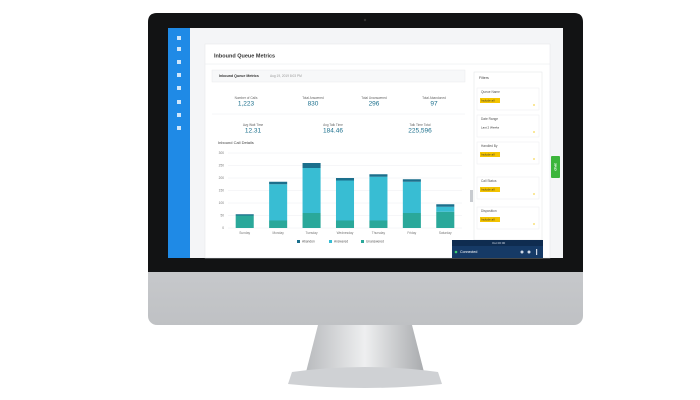 This screenshot has width=700, height=400. Describe the element at coordinates (244, 56) in the screenshot. I see `page-title: Inbound Queue Metrics` at that location.